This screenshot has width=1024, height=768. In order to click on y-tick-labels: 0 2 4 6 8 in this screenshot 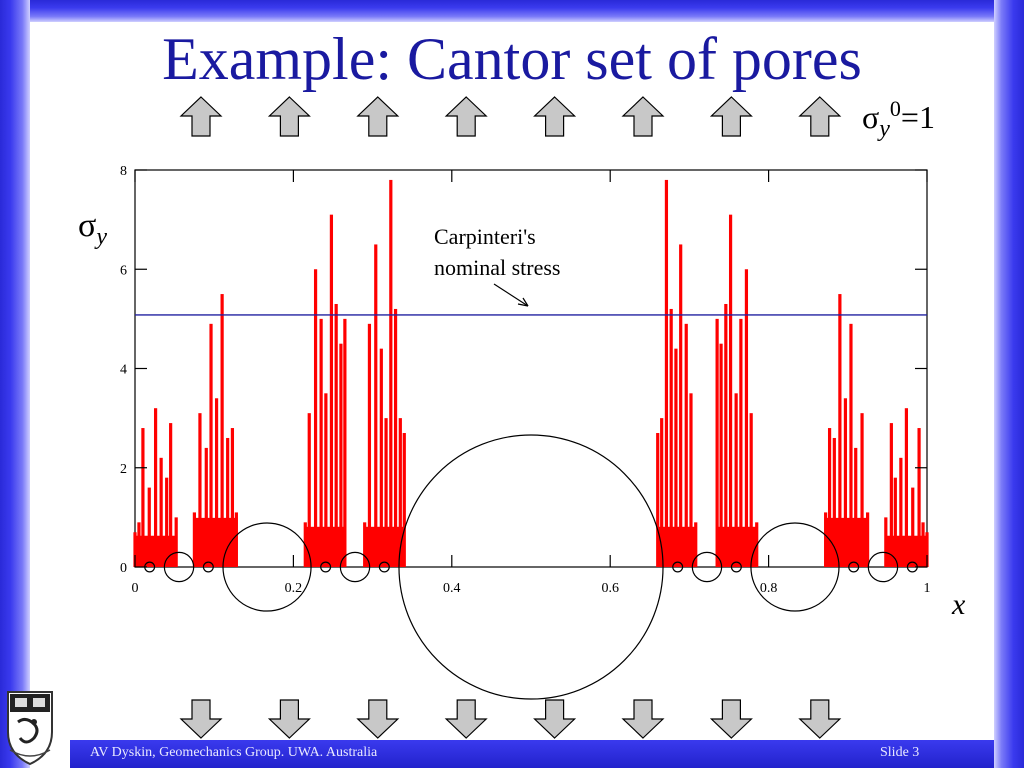, I will do `click(123, 370)`.